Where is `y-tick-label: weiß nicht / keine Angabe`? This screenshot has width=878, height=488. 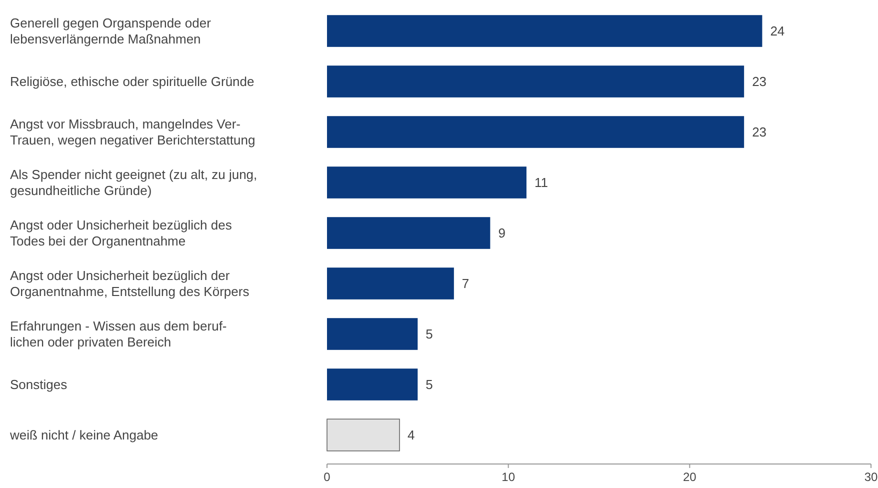 y-tick-label: weiß nicht / keine Angabe is located at coordinates (83, 435).